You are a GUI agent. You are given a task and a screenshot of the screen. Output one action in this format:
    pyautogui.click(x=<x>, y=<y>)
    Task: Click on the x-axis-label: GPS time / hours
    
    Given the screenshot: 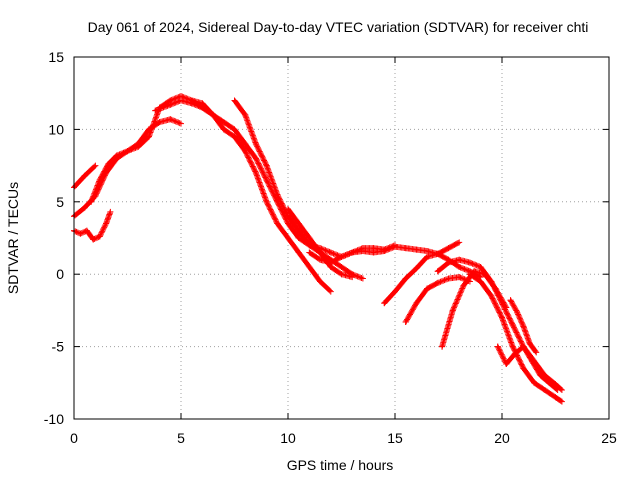 What is the action you would take?
    pyautogui.click(x=340, y=465)
    